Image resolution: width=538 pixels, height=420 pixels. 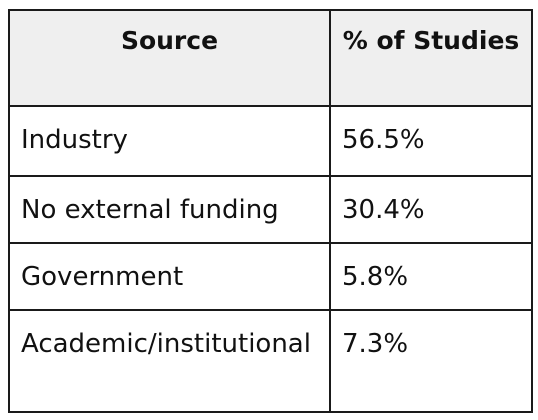 What do you see at coordinates (431, 58) in the screenshot?
I see `header-percent-of-studies: % of Studies` at bounding box center [431, 58].